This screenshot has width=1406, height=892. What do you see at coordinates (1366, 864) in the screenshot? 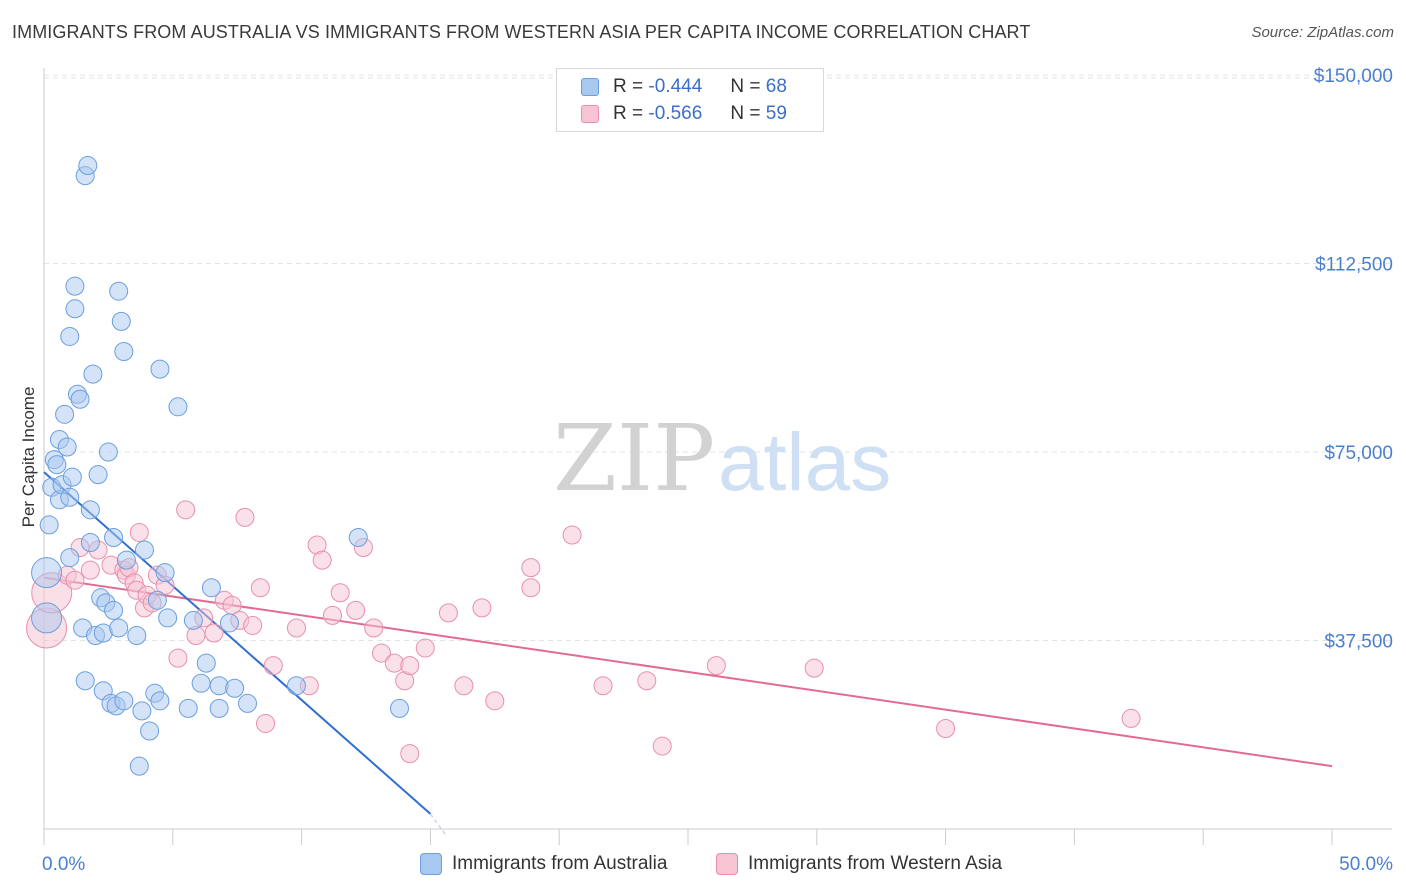
I see `x-tick-label: 50.0%` at bounding box center [1366, 864].